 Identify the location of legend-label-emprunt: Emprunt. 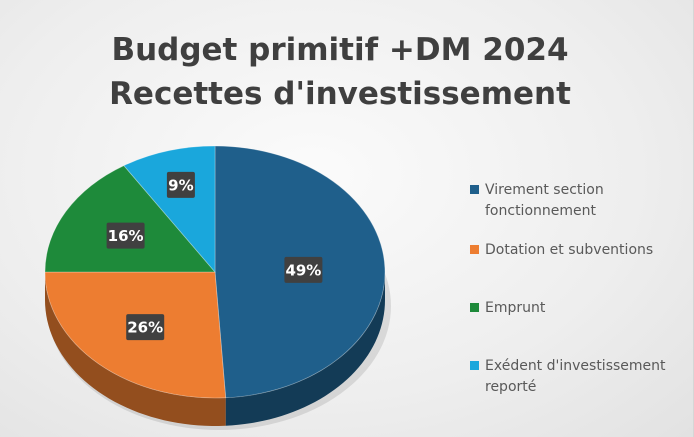
(515, 308).